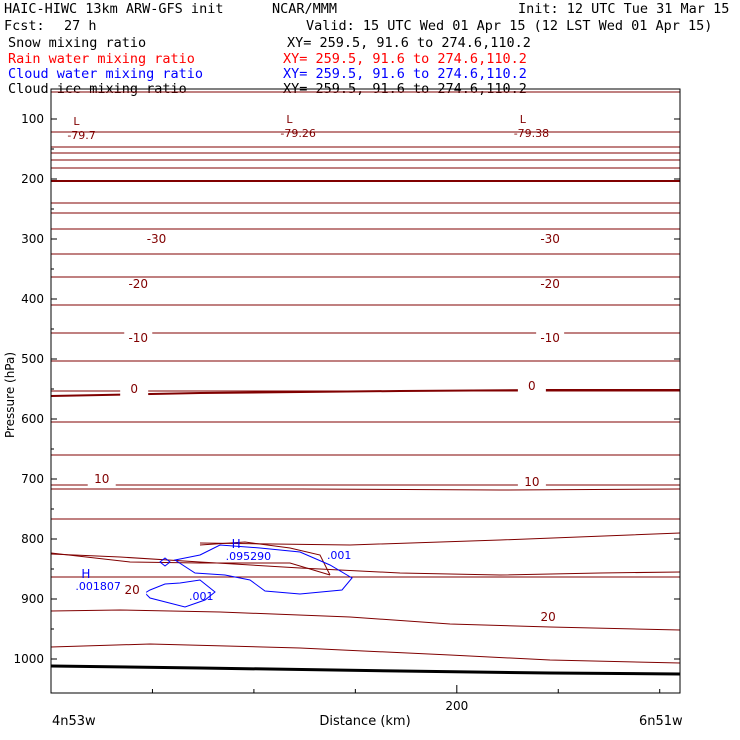 The height and width of the screenshot is (740, 740). What do you see at coordinates (32, 359) in the screenshot?
I see `y-tick-label: 500` at bounding box center [32, 359].